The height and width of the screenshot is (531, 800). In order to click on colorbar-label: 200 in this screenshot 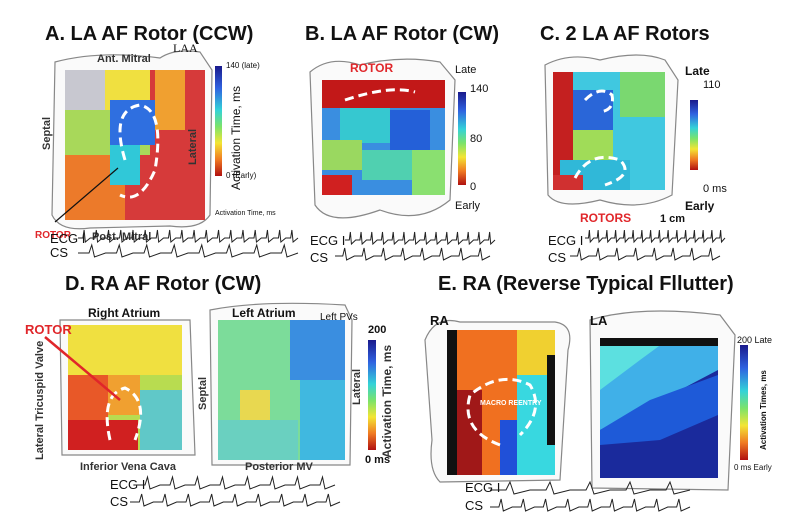, I will do `click(377, 330)`.